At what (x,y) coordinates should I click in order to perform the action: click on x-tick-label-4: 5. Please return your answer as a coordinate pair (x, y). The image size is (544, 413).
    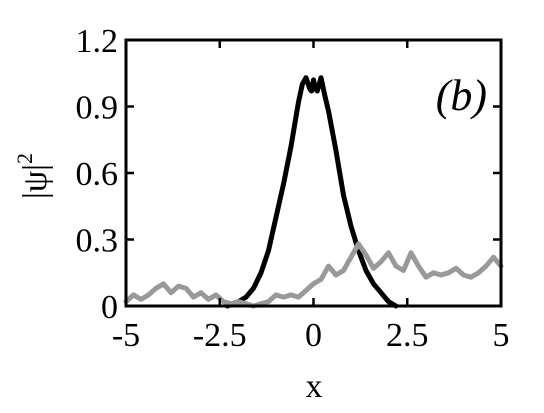
    Looking at the image, I should click on (501, 335).